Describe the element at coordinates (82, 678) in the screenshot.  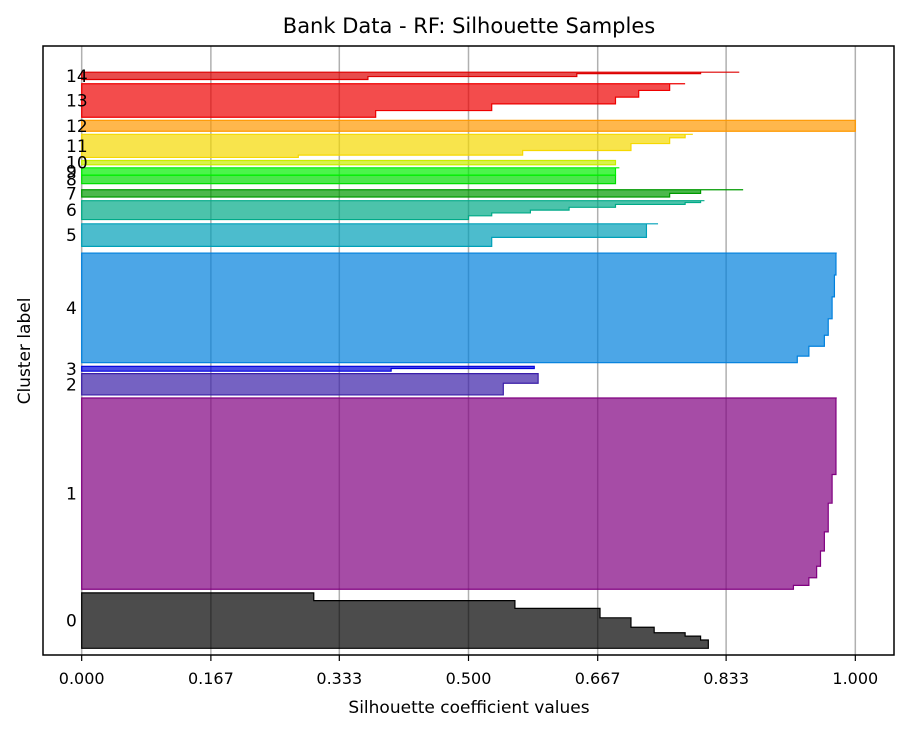
I see `x-tick-label: 0.000` at that location.